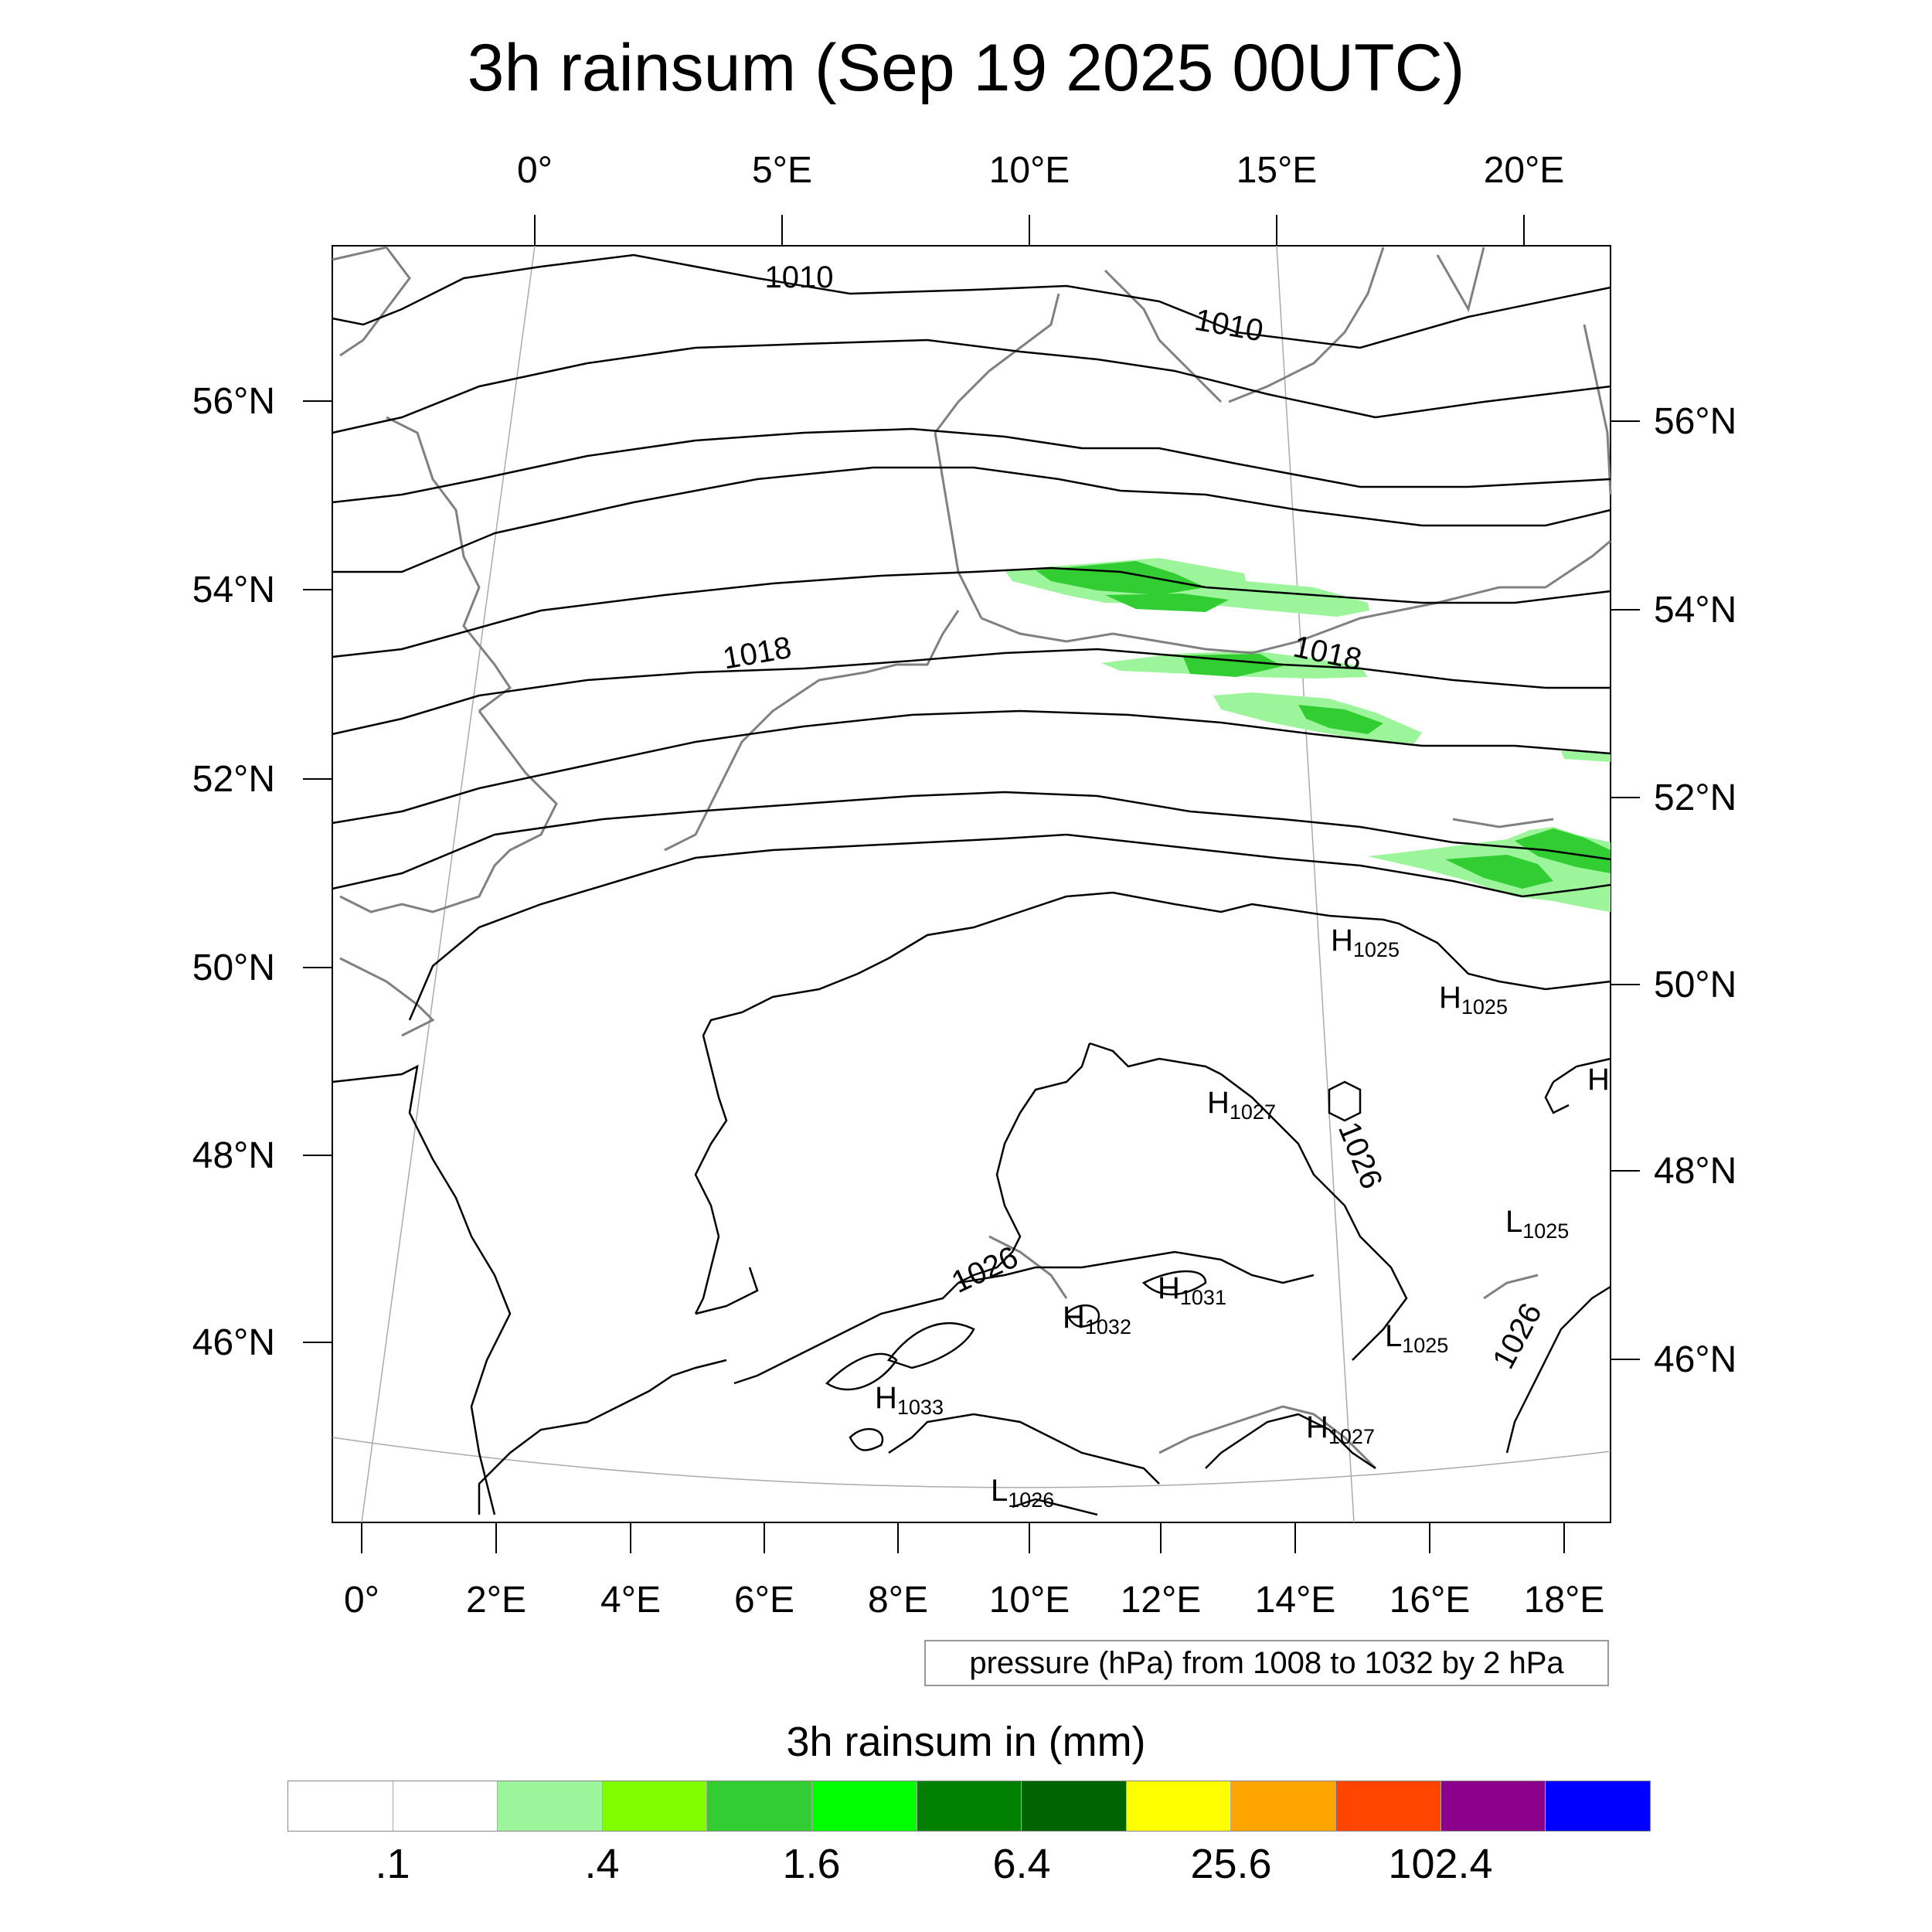 This screenshot has width=1932, height=1932. I want to click on top-lon-labels: 0° 5°E 10°E 15°E 20°E, so click(1041, 170).